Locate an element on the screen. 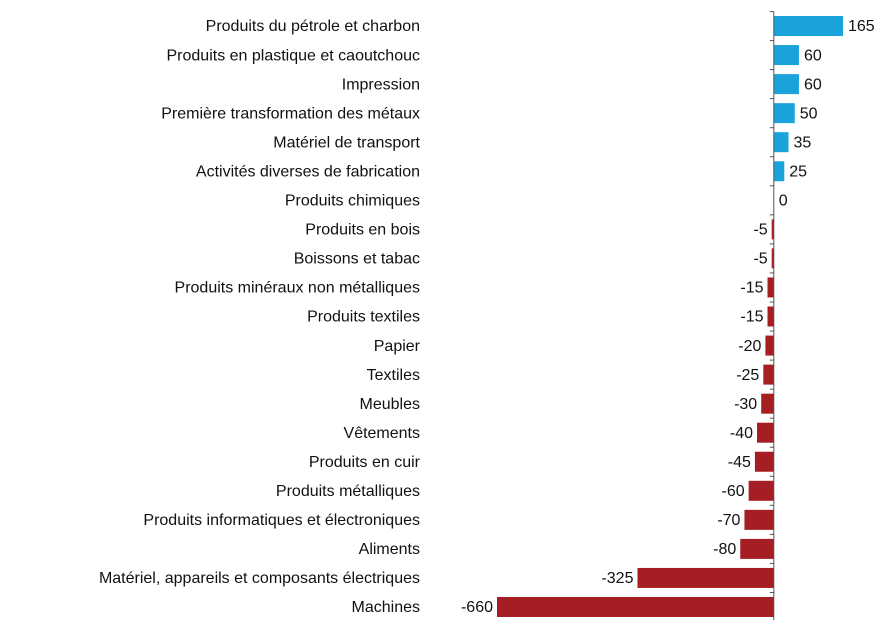 This screenshot has height=620, width=885. category-label: Produits informatiques et électroniques is located at coordinates (281, 520).